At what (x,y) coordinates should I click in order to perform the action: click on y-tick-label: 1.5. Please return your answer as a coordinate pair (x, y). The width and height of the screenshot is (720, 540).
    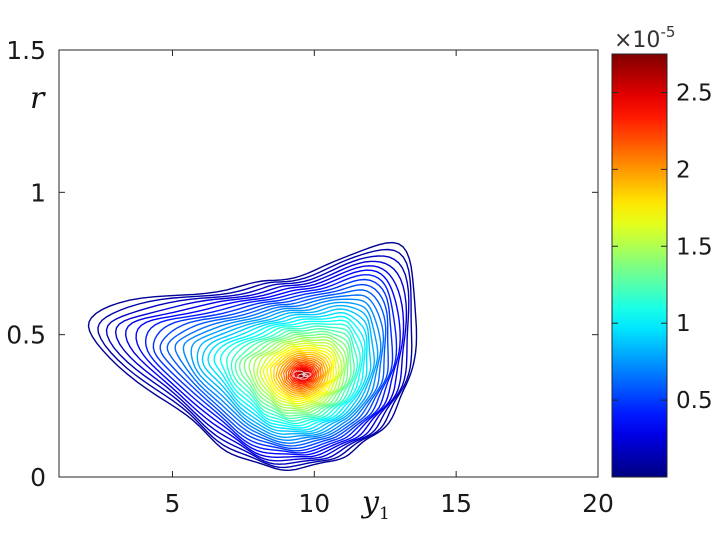
    Looking at the image, I should click on (26, 50).